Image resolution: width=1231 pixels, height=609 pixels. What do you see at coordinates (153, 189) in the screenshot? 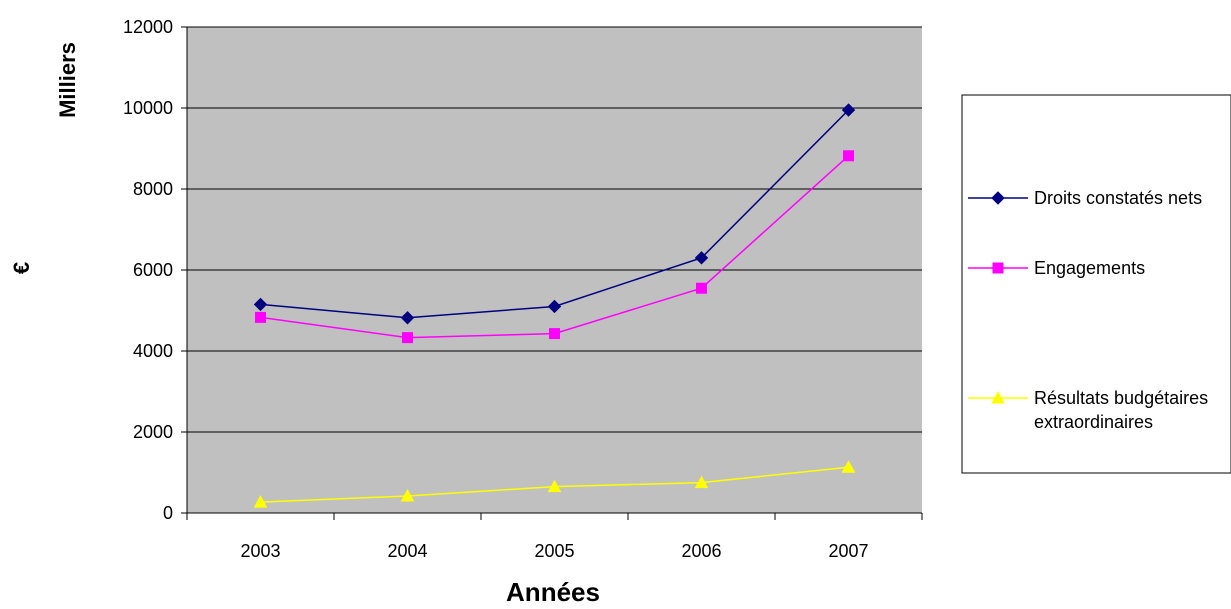
I see `y-tick-label: 8000` at bounding box center [153, 189].